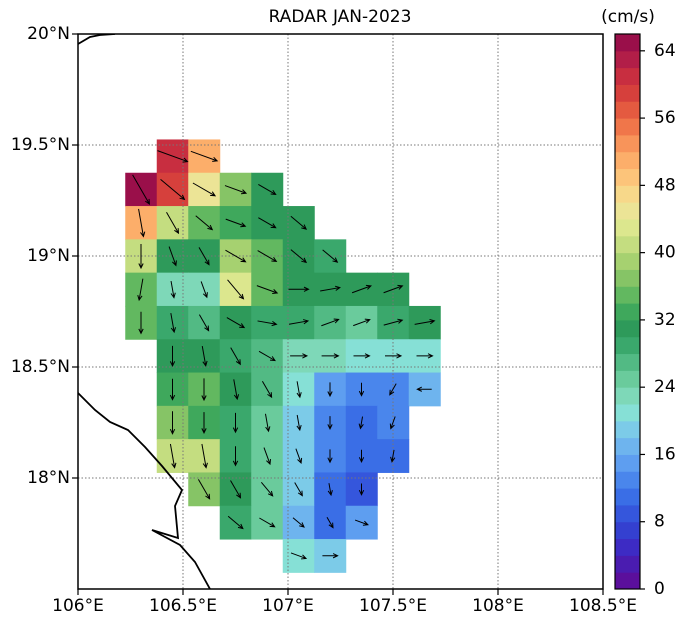 This screenshot has width=685, height=625. I want to click on colorbar-tick-label: 32, so click(665, 320).